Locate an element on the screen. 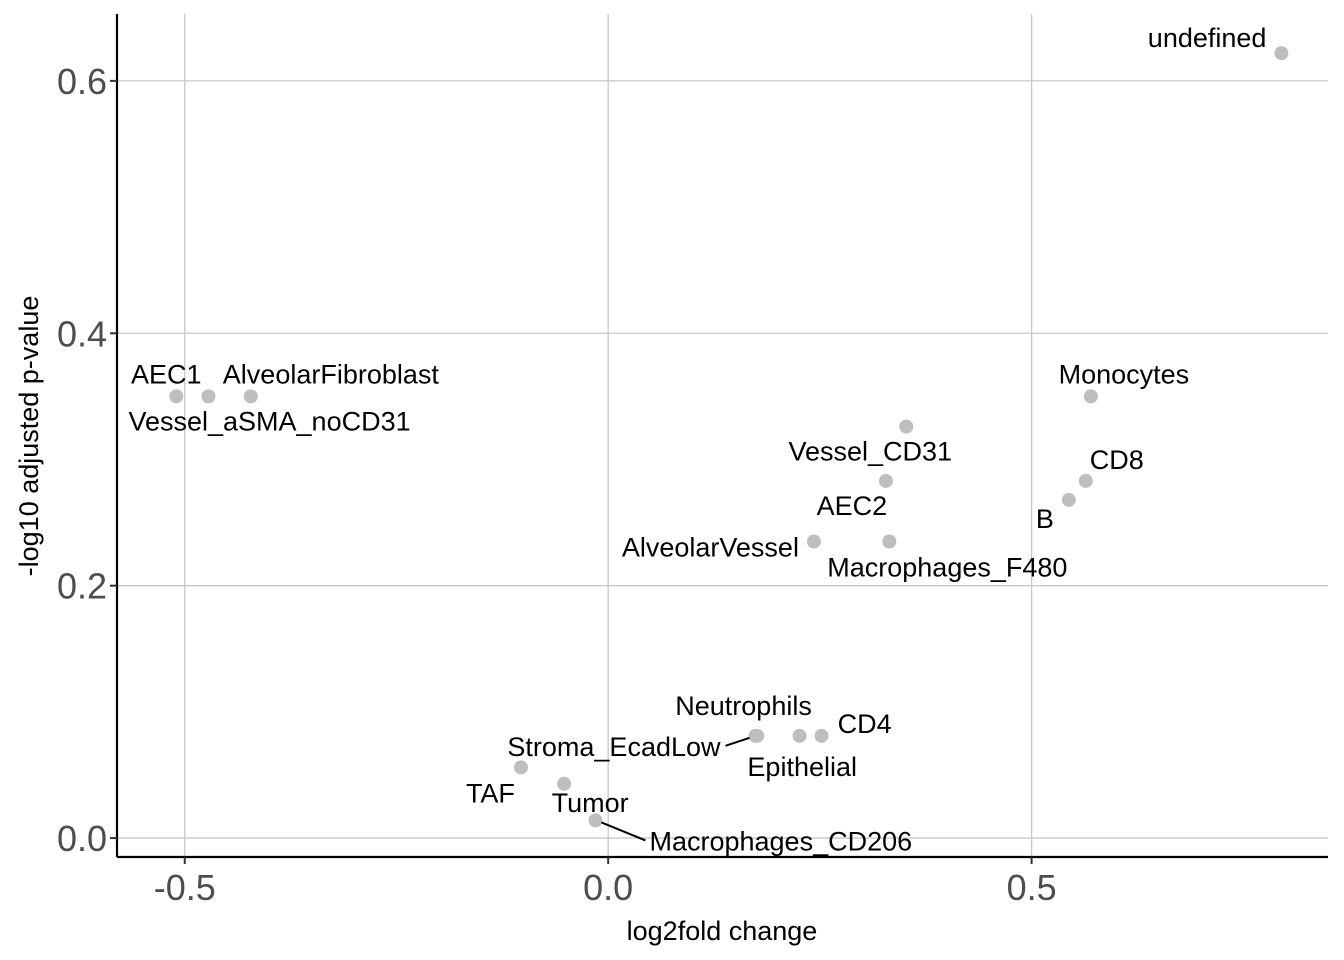 This screenshot has height=960, width=1344. y-tick-label: 0.0 is located at coordinates (82, 838).